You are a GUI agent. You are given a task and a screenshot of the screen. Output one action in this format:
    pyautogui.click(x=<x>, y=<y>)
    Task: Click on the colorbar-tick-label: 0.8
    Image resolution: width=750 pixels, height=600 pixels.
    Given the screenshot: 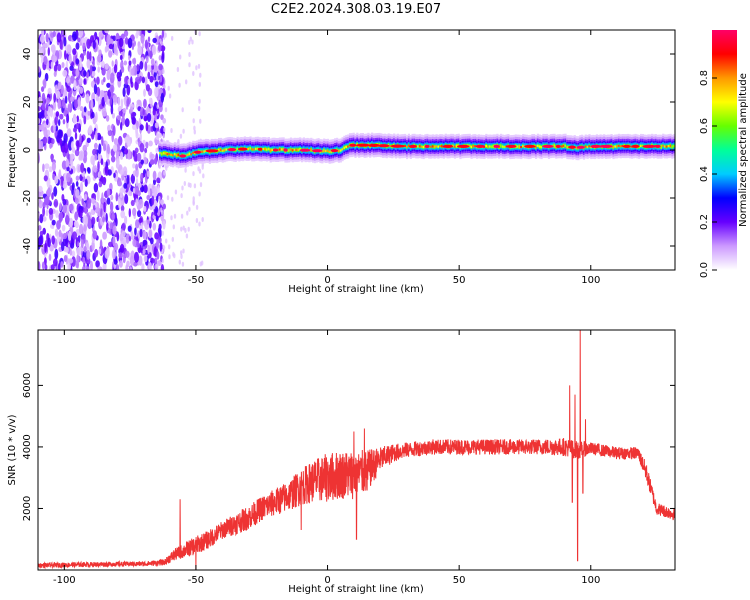 What is the action you would take?
    pyautogui.click(x=704, y=78)
    